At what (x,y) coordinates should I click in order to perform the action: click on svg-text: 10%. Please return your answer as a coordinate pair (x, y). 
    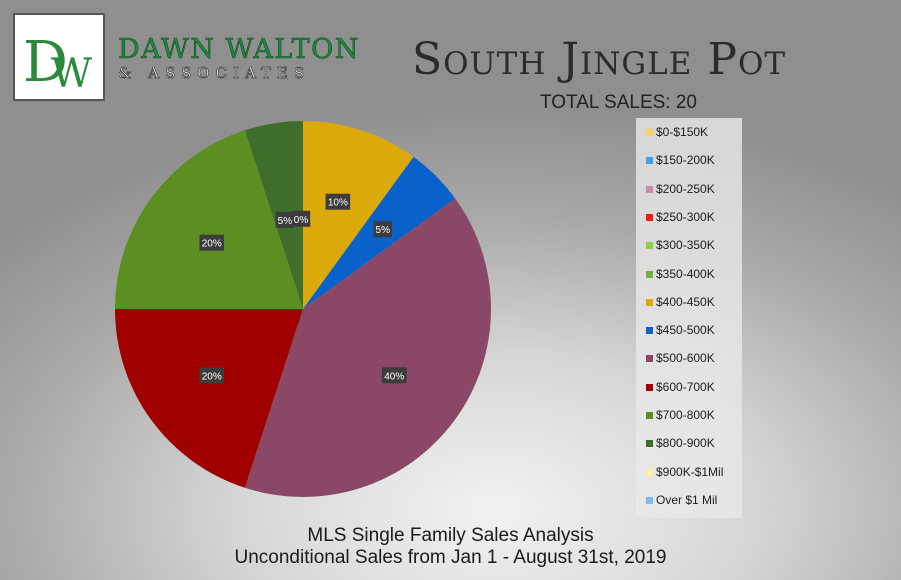
    Looking at the image, I should click on (338, 203).